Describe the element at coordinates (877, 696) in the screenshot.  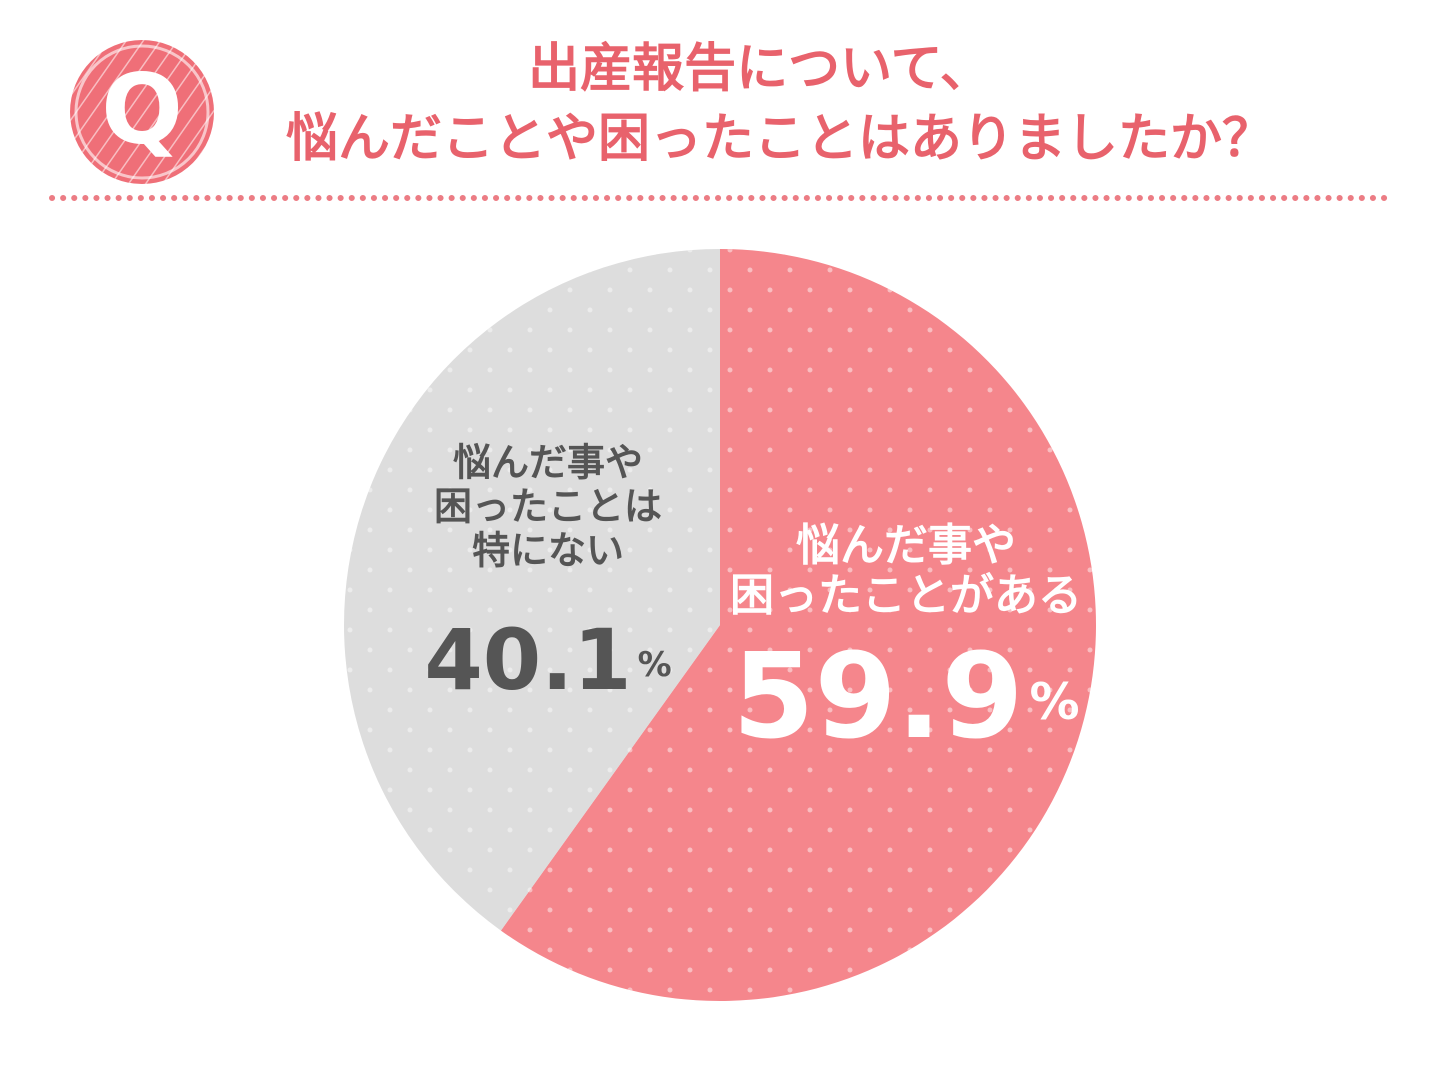
I see `value-number: 59.9` at that location.